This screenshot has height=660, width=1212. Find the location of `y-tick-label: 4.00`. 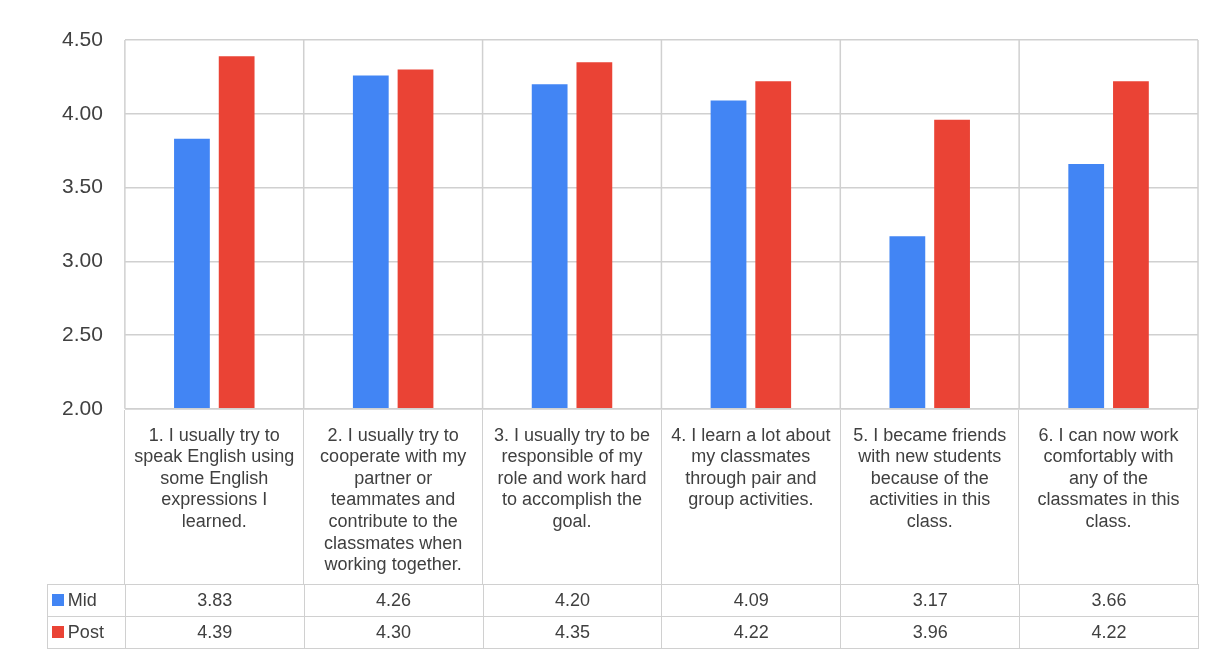

y-tick-label: 4.00 is located at coordinates (82, 112).